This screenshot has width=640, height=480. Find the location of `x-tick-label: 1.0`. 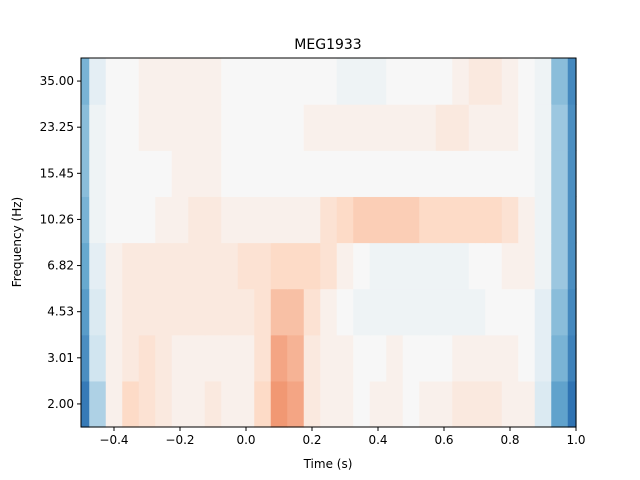

x-tick-label: 1.0 is located at coordinates (575, 440).